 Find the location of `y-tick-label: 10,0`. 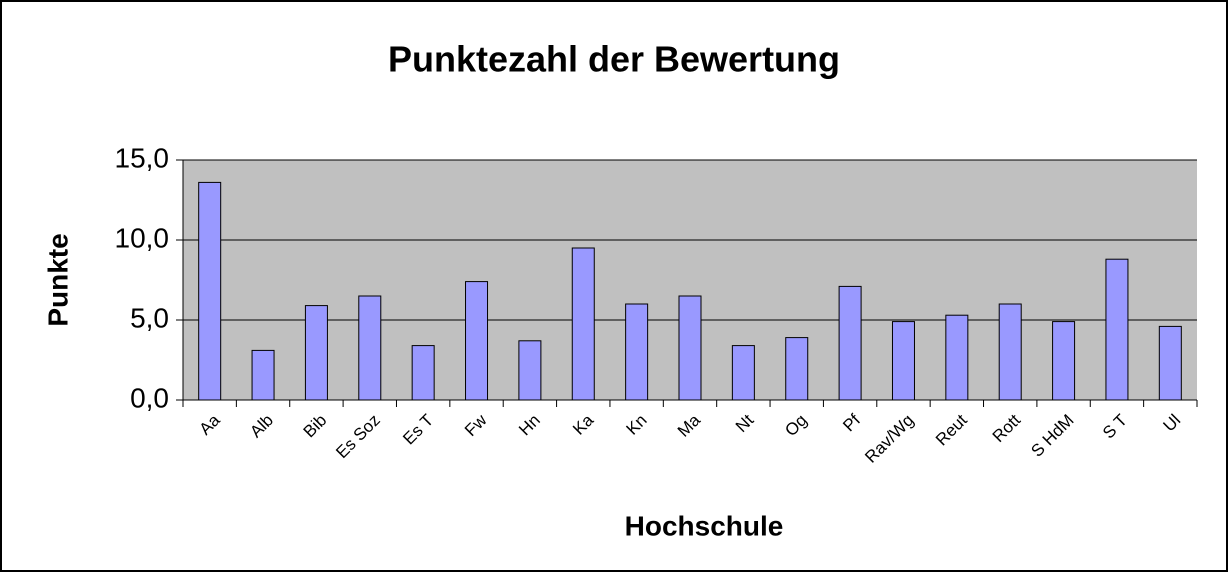

y-tick-label: 10,0 is located at coordinates (142, 237).